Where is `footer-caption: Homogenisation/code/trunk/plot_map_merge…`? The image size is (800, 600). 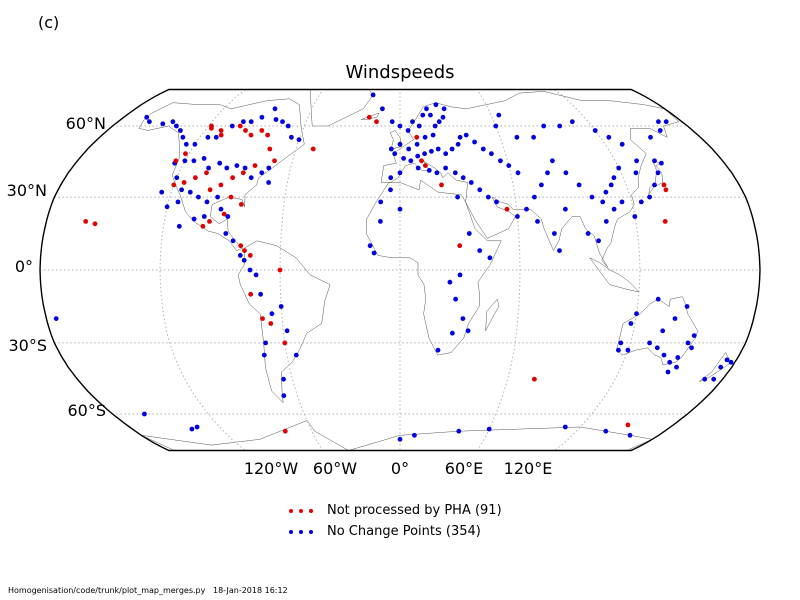 footer-caption: Homogenisation/code/trunk/plot_map_merge… is located at coordinates (148, 590).